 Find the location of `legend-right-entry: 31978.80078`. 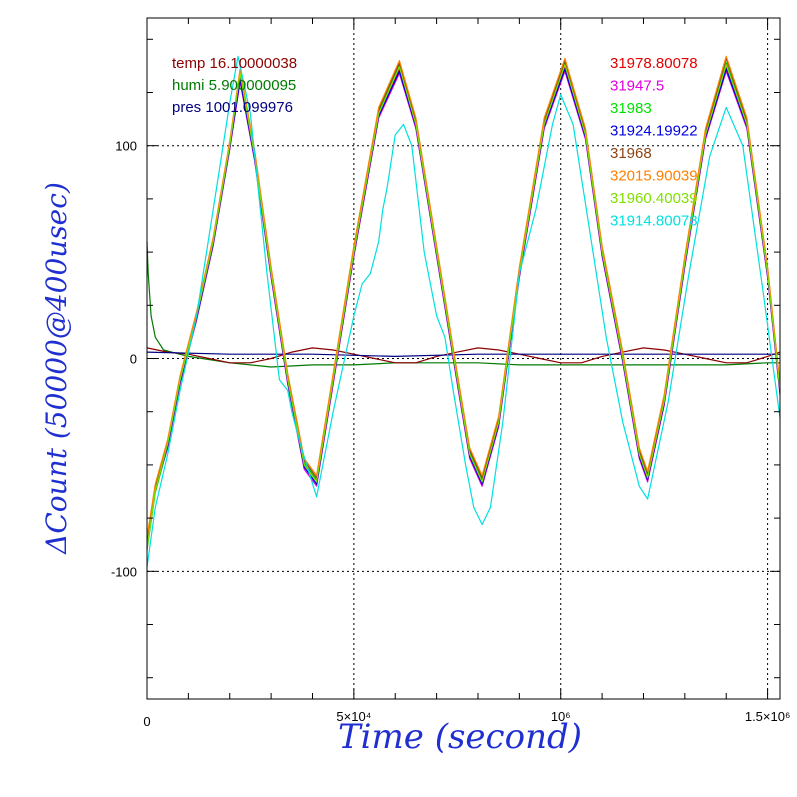

legend-right-entry: 31978.80078 is located at coordinates (654, 63).